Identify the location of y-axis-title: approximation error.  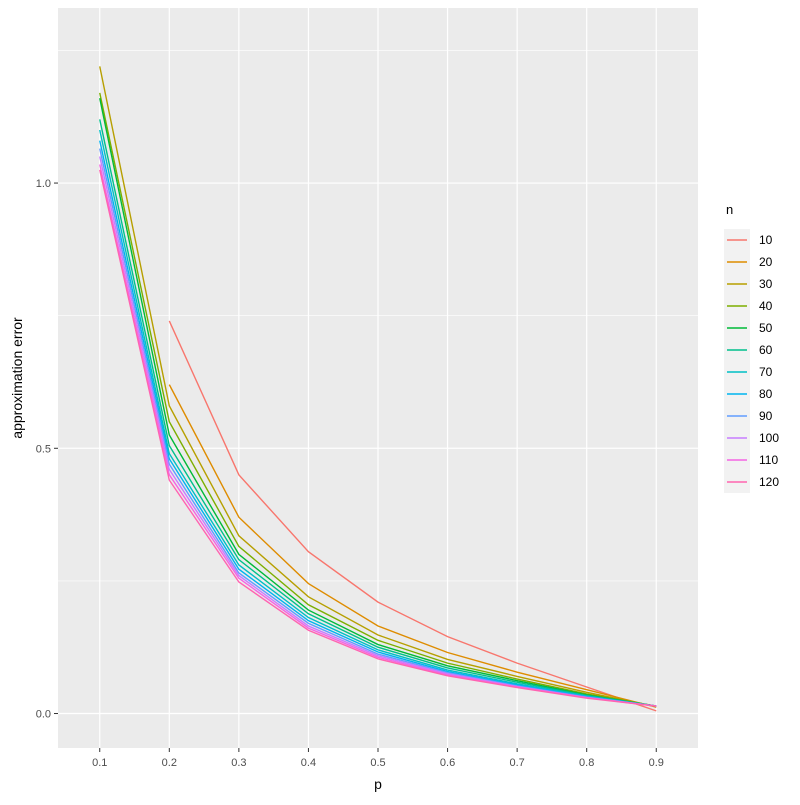
(17, 378).